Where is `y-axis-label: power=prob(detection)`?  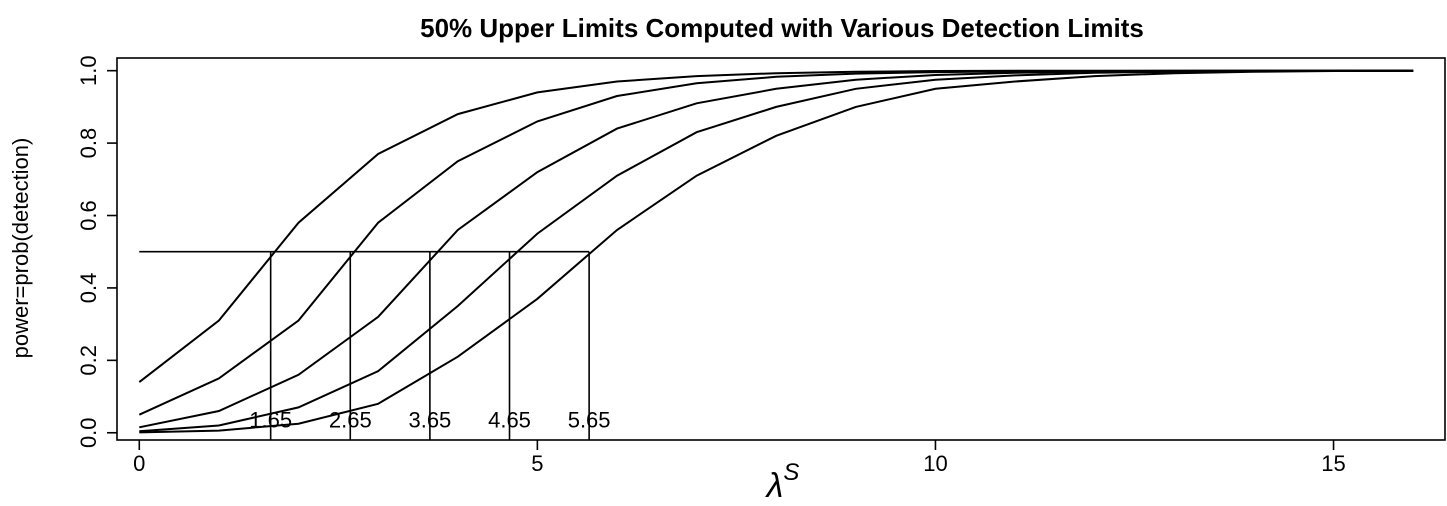 y-axis-label: power=prob(detection) is located at coordinates (20, 248).